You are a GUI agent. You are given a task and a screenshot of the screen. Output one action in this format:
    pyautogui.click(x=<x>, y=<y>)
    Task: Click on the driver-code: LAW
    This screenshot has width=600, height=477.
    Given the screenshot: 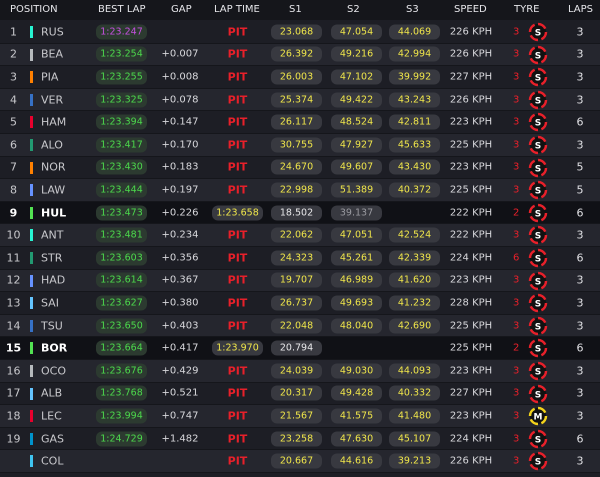 What is the action you would take?
    pyautogui.click(x=53, y=190)
    